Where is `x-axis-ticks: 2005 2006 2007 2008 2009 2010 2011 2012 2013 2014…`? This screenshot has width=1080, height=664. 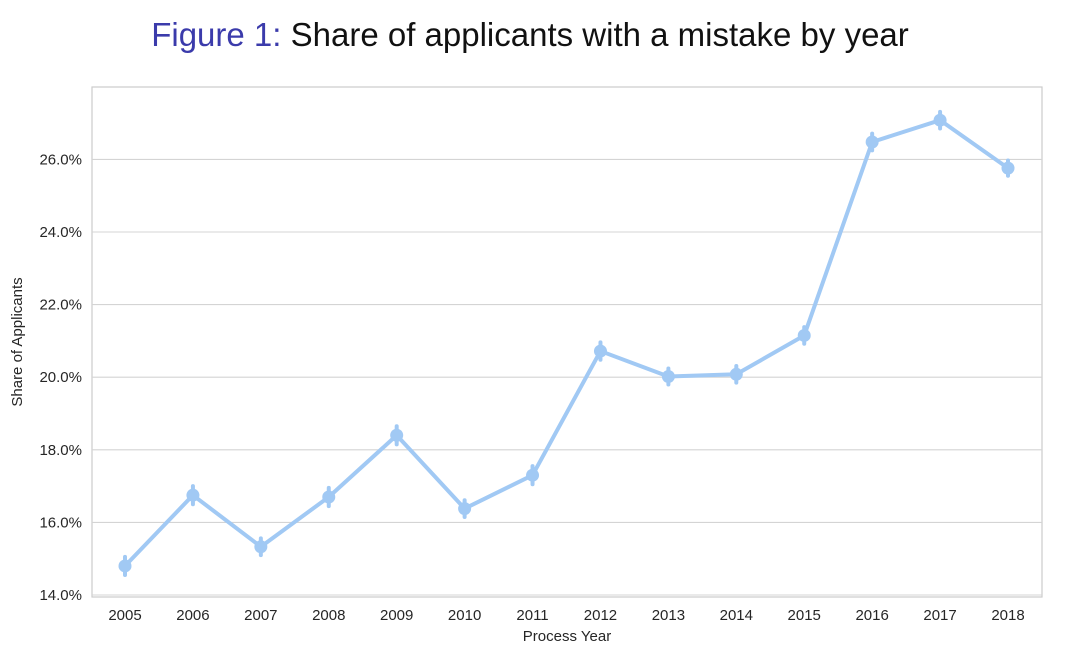 x-axis-ticks: 2005 2006 2007 2008 2009 2010 2011 2012 2013 2014… is located at coordinates (566, 615).